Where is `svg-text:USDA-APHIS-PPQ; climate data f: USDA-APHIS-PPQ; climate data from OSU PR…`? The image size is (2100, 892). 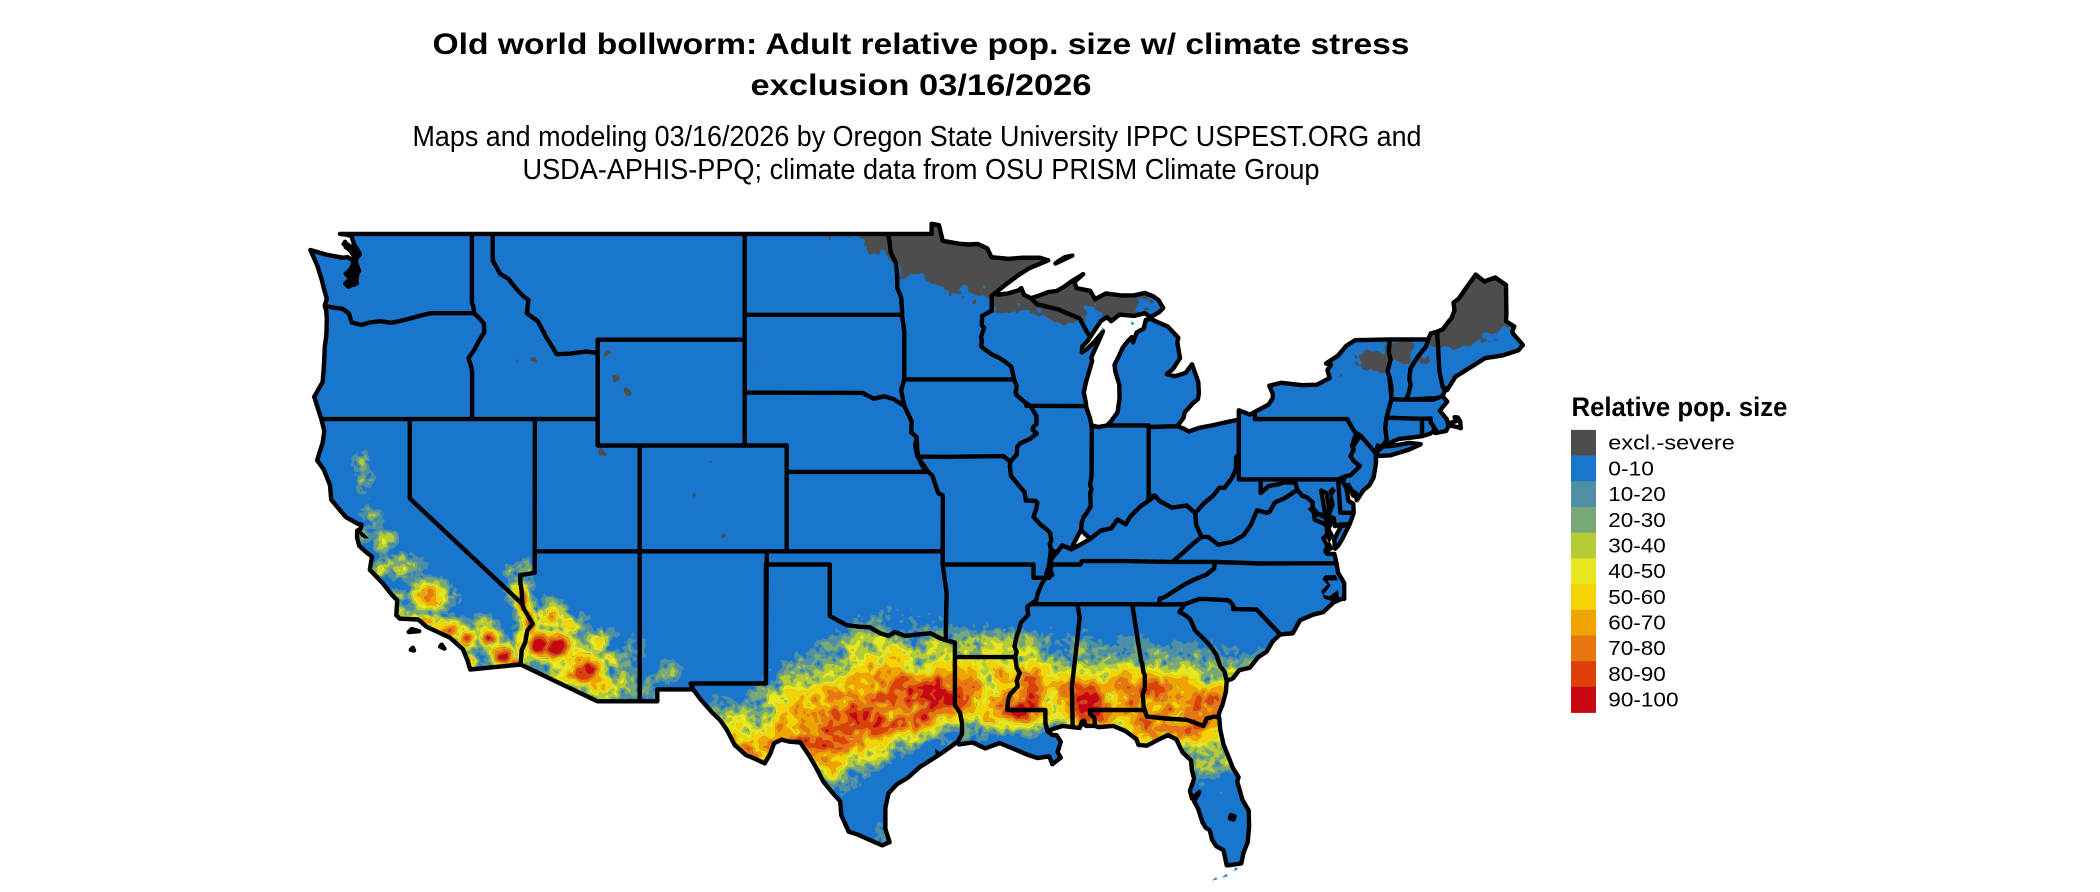 svg-text:USDA-APHIS-PPQ; climate data f: USDA-APHIS-PPQ; climate data from OSU PR… is located at coordinates (921, 170).